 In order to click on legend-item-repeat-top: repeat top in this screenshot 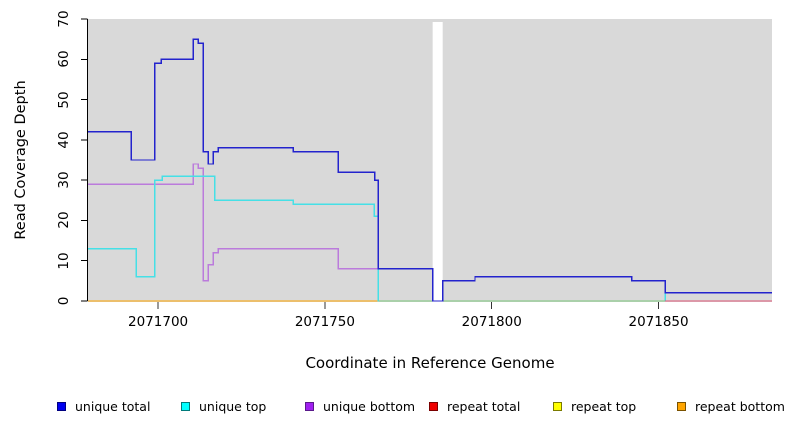, I will do `click(594, 406)`.